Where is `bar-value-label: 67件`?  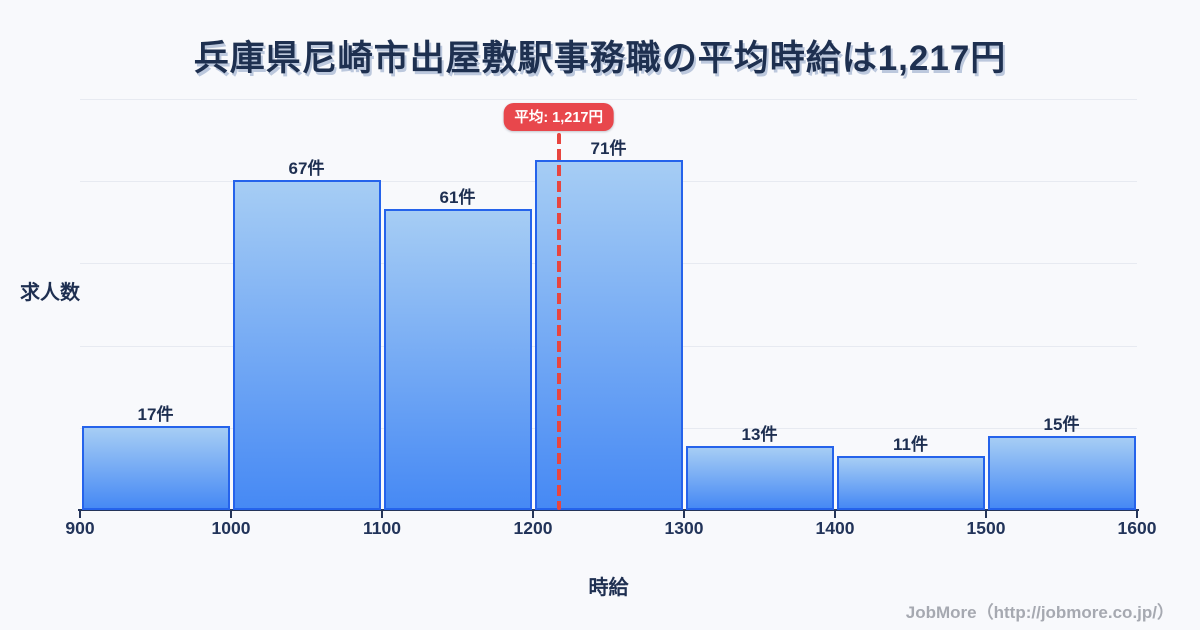
bar-value-label: 67件 is located at coordinates (306, 168).